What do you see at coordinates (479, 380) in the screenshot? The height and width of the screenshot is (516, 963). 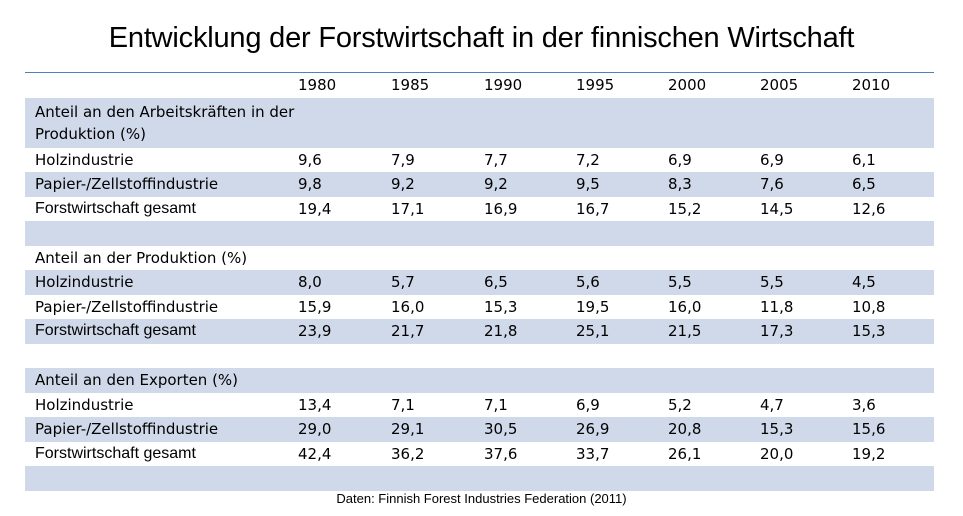 I see `section-heading-row: Anteil an den Exporten (%)` at bounding box center [479, 380].